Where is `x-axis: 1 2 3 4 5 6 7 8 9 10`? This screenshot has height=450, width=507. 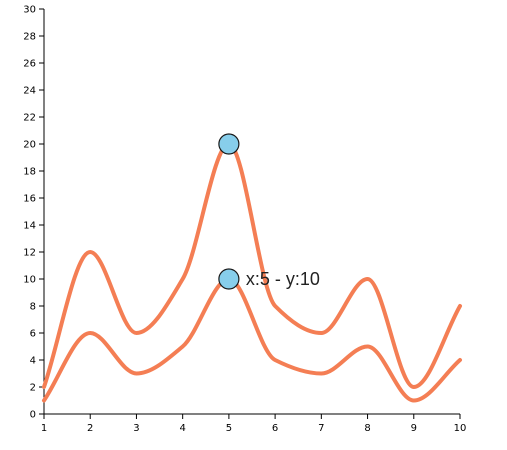 x-axis: 1 2 3 4 5 6 7 8 9 10 is located at coordinates (254, 423).